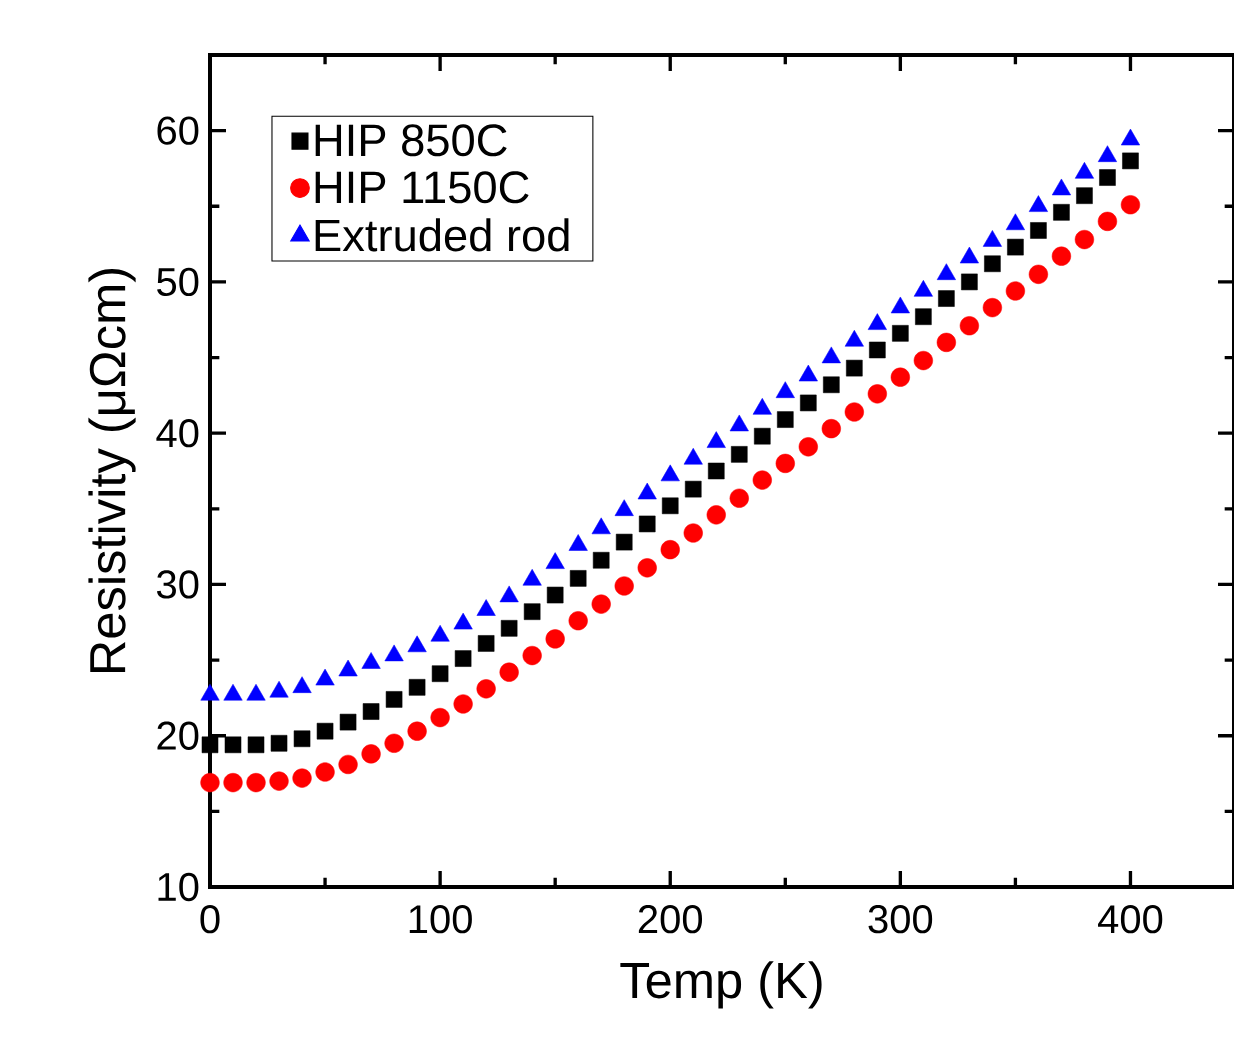 Image resolution: width=1234 pixels, height=1046 pixels. I want to click on y-tick-label: 50, so click(178, 282).